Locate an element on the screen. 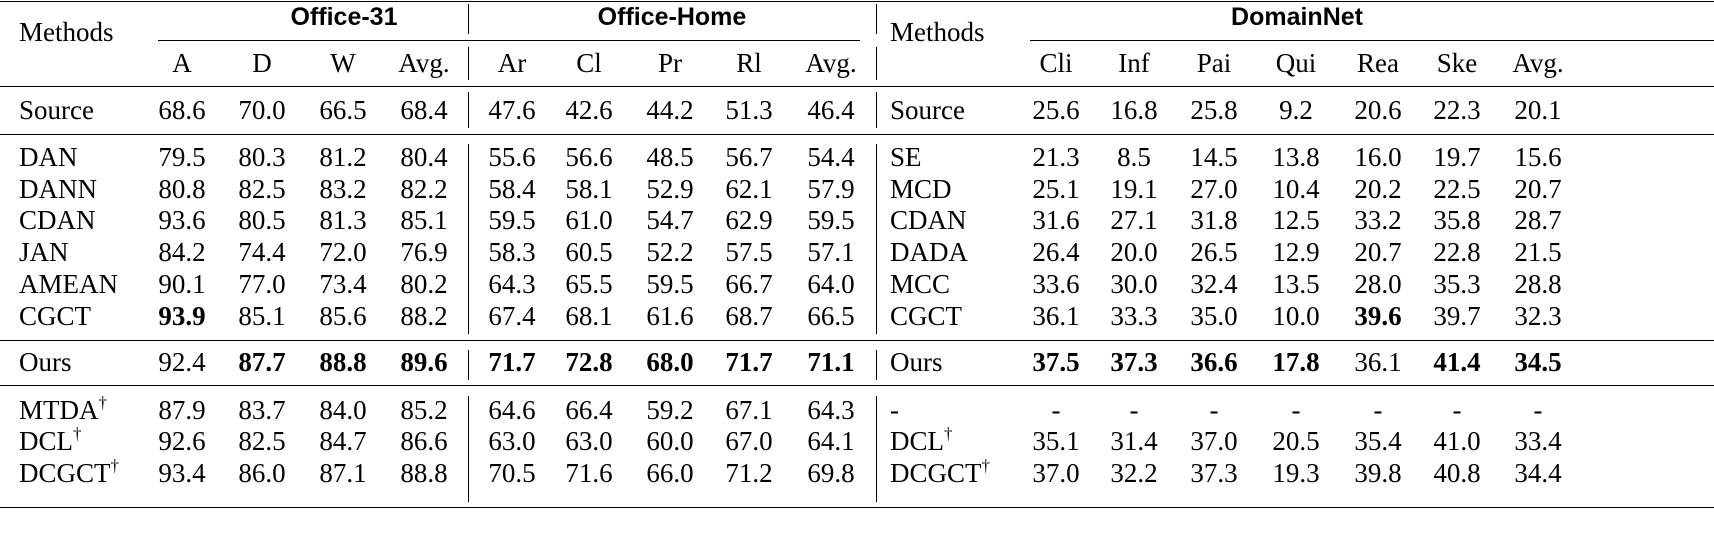 The height and width of the screenshot is (558, 1714). table-cell: 13.5 is located at coordinates (1296, 284).